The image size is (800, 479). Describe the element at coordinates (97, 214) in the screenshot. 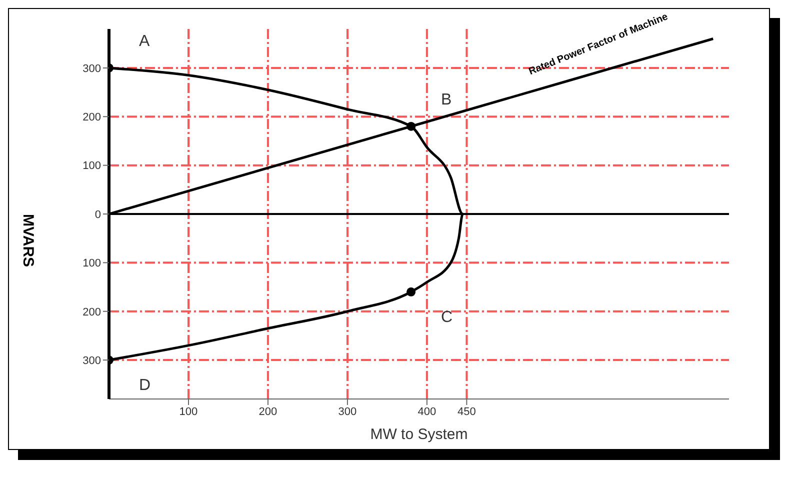

I see `y-tick-label: 0` at that location.